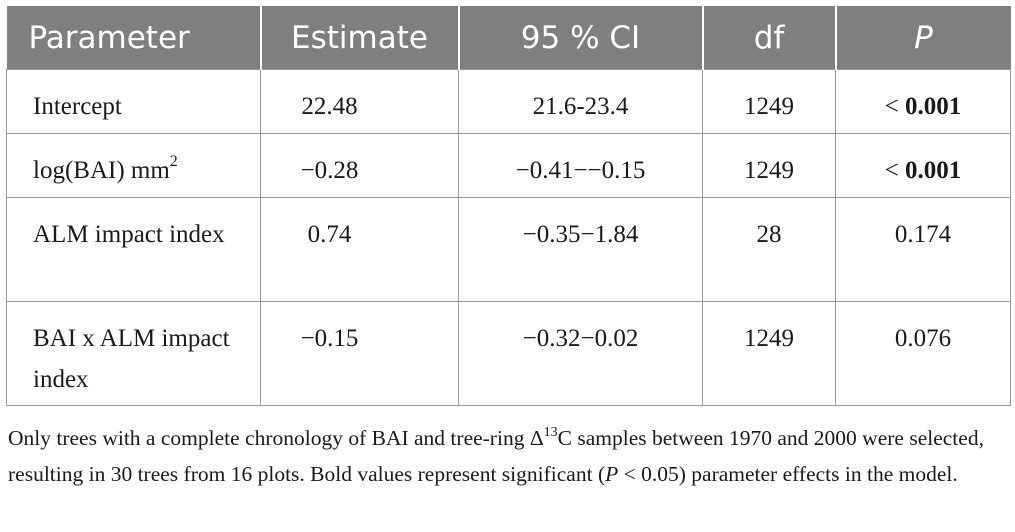 The height and width of the screenshot is (532, 1015). Describe the element at coordinates (359, 165) in the screenshot. I see `cell-estimate: −0.28` at that location.